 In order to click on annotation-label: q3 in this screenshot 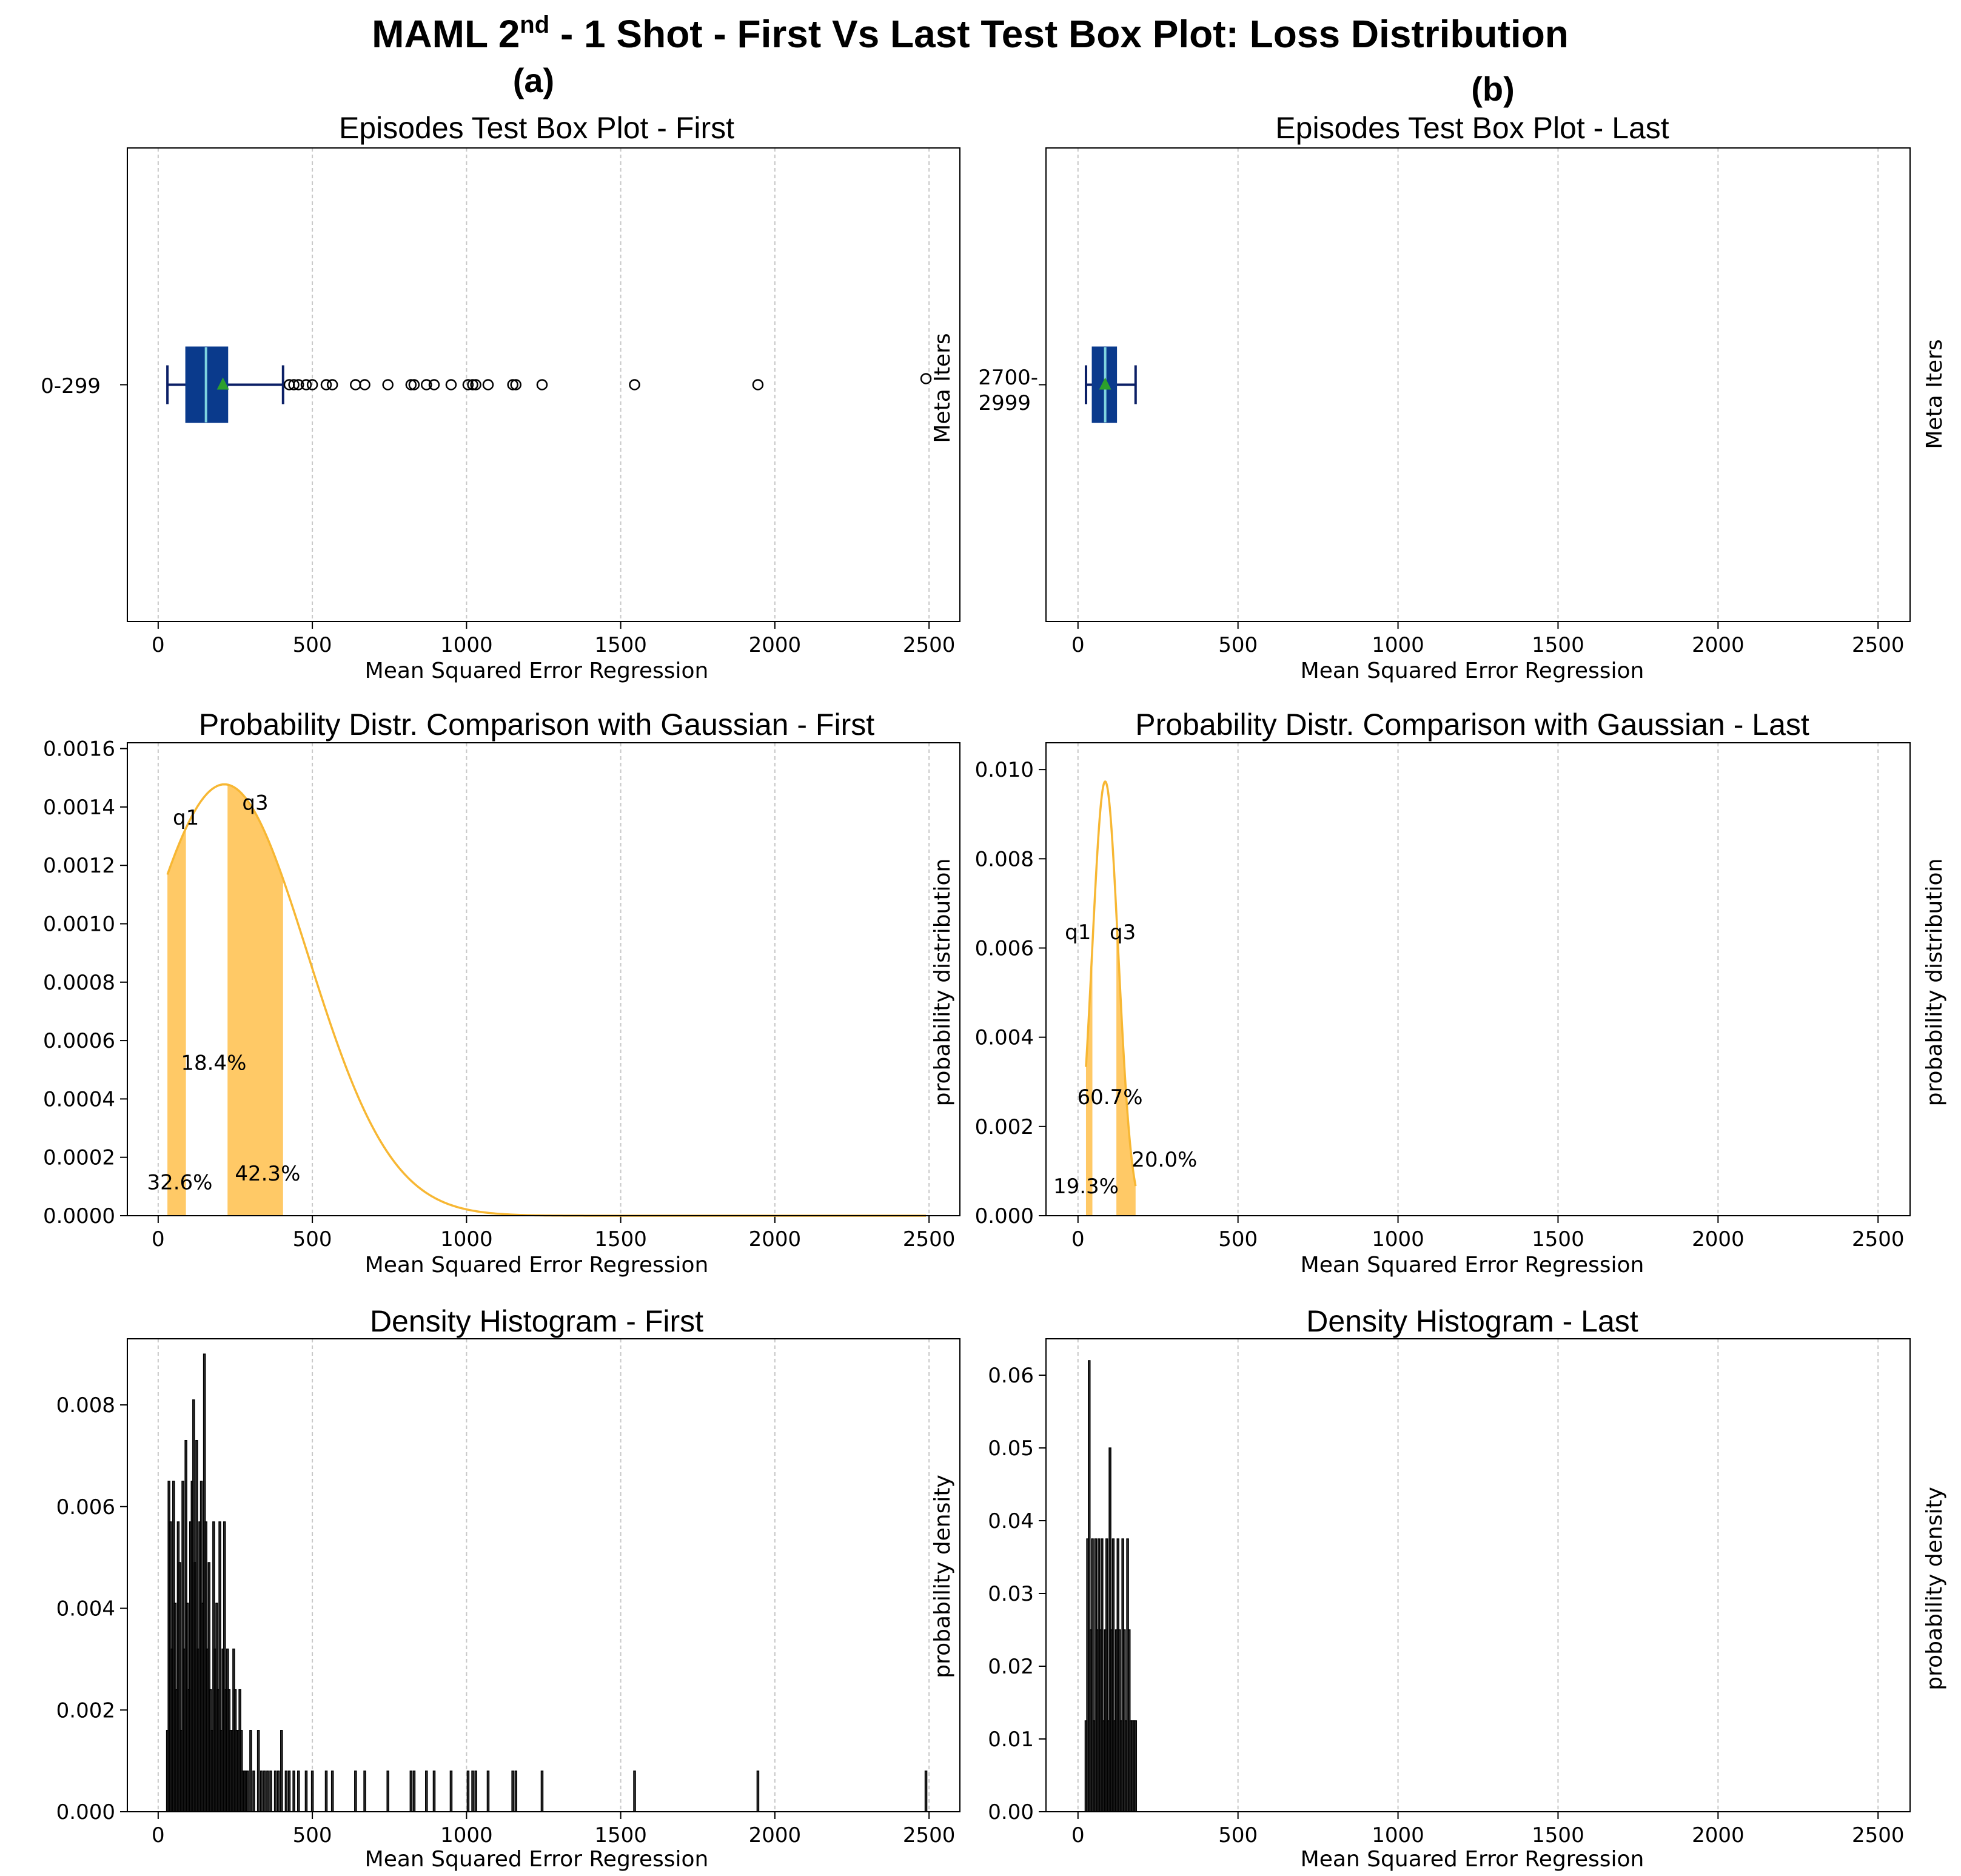, I will do `click(255, 803)`.